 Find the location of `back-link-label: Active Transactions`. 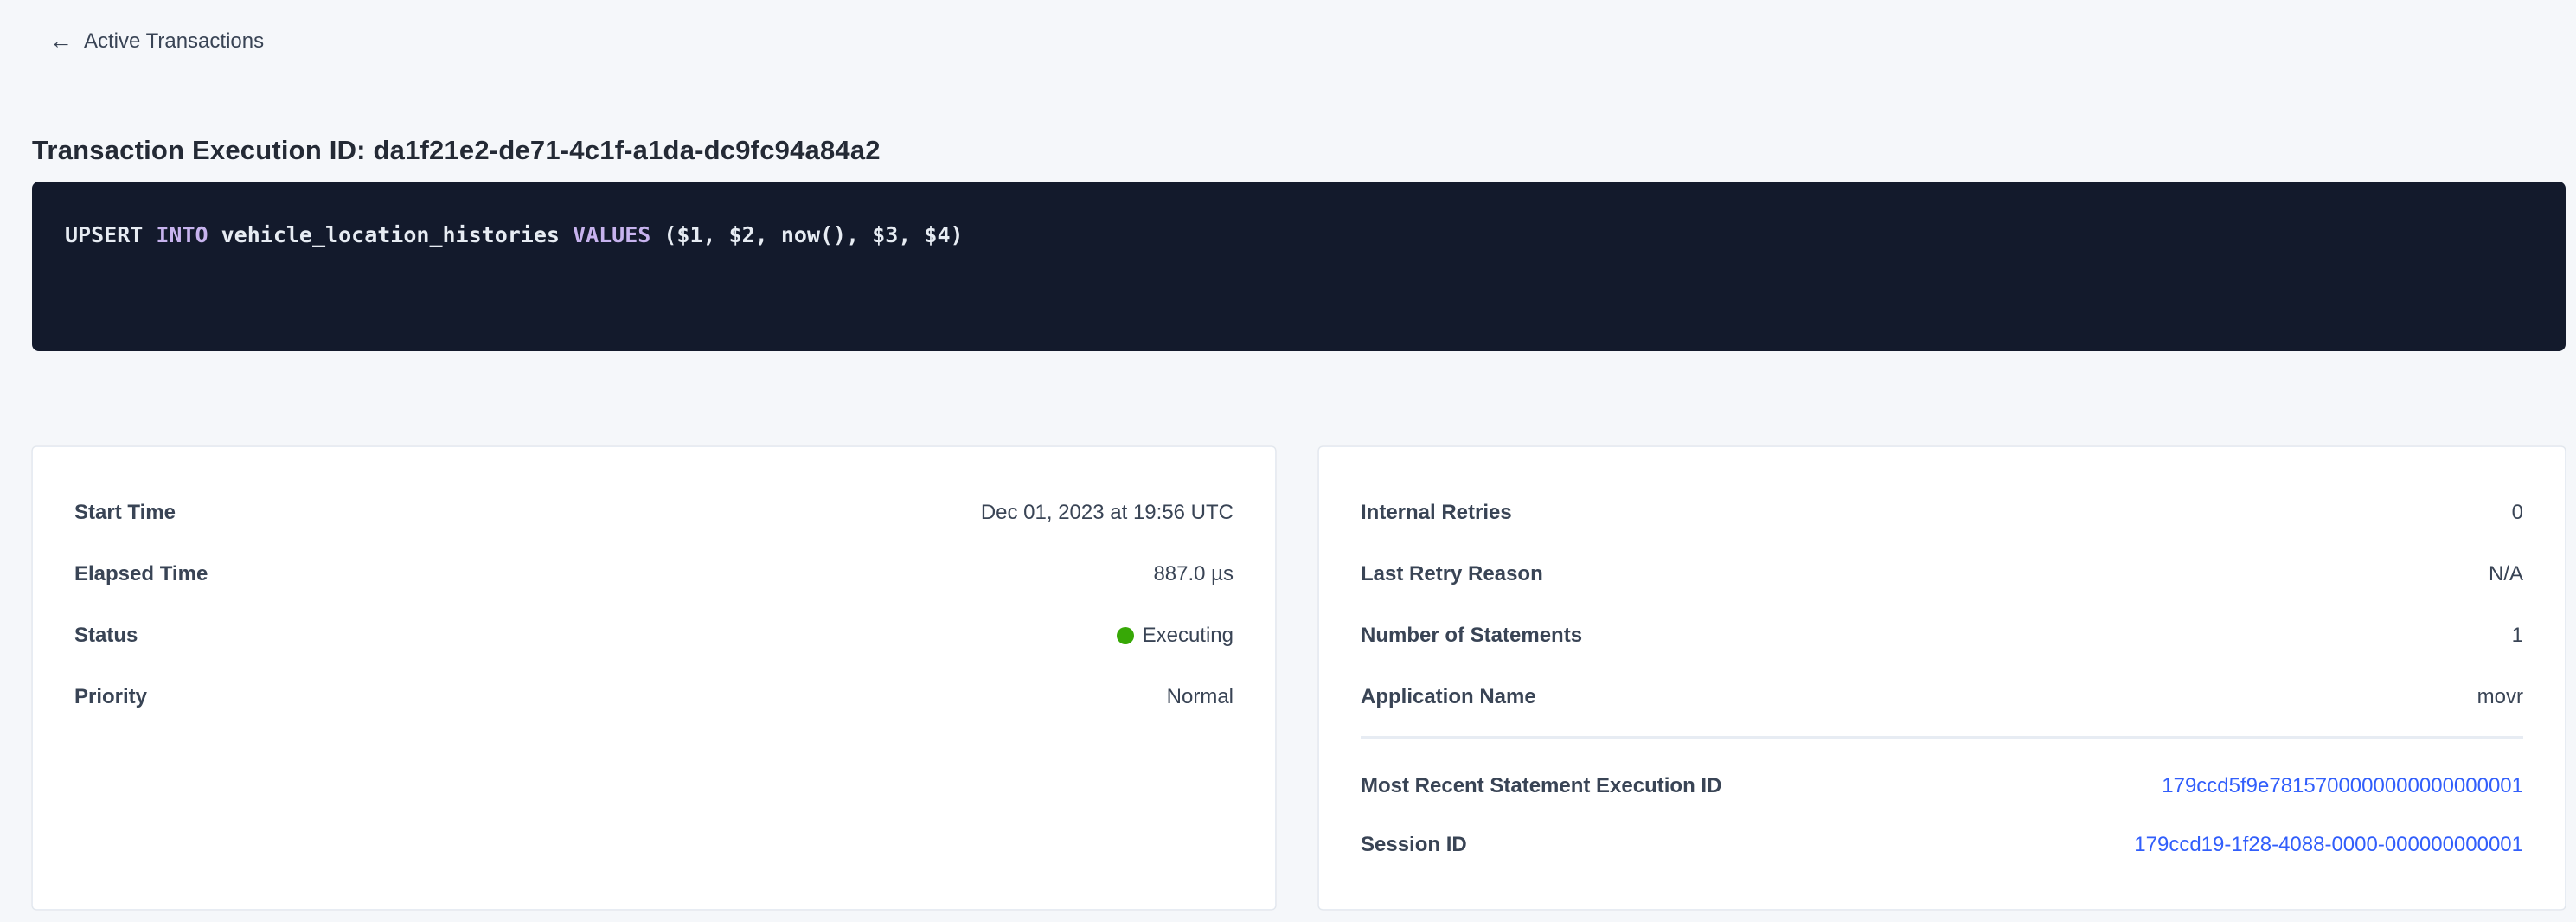

back-link-label: Active Transactions is located at coordinates (174, 41).